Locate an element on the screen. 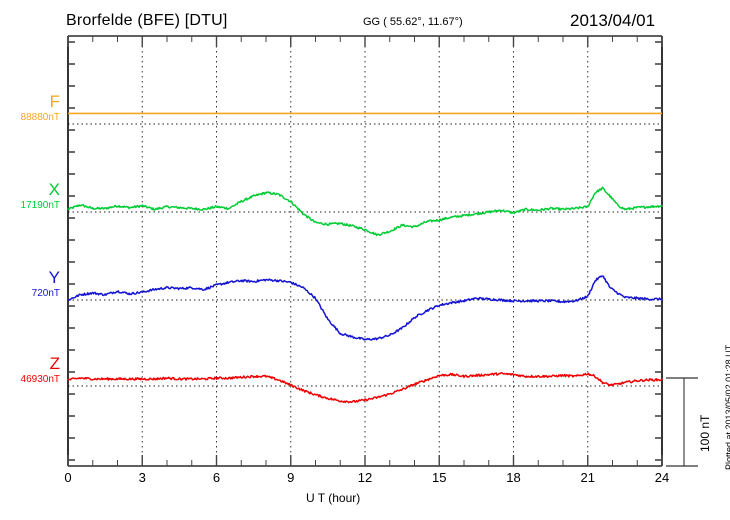 The height and width of the screenshot is (520, 730). scale-bar is located at coordinates (682, 422).